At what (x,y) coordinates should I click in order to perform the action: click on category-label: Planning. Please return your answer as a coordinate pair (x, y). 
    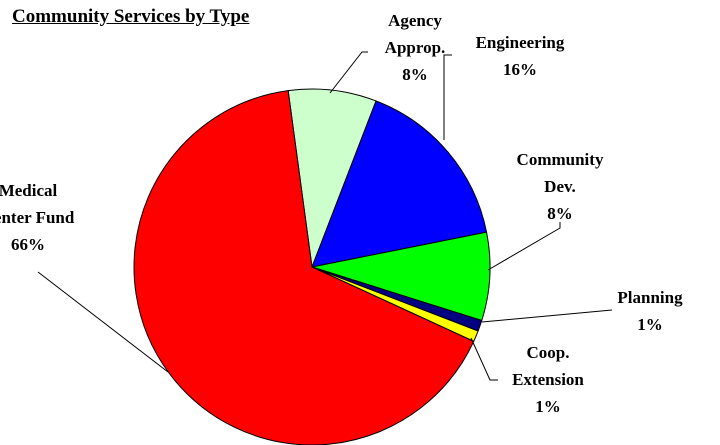
    Looking at the image, I should click on (650, 297).